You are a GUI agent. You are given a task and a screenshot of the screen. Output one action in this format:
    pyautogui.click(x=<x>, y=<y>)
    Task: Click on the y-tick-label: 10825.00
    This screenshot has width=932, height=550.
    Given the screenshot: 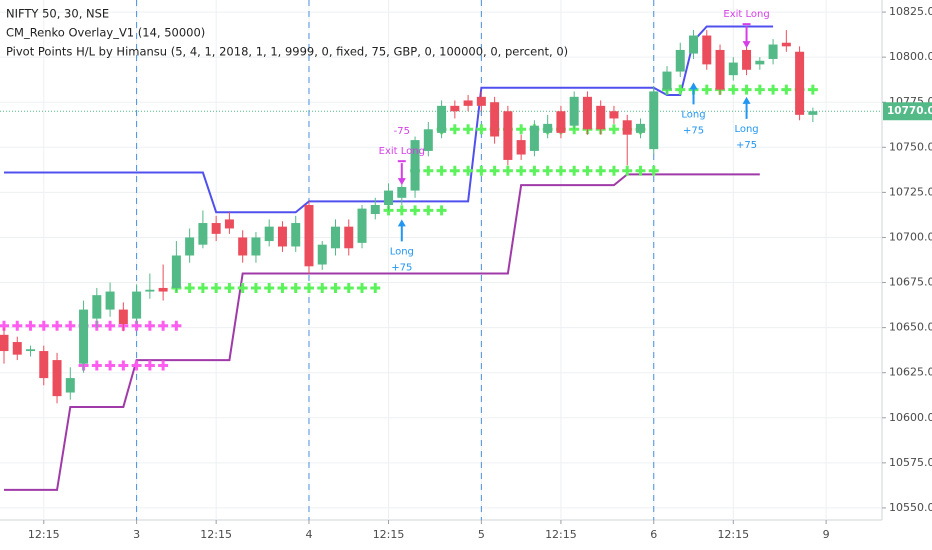 What is the action you would take?
    pyautogui.click(x=910, y=11)
    